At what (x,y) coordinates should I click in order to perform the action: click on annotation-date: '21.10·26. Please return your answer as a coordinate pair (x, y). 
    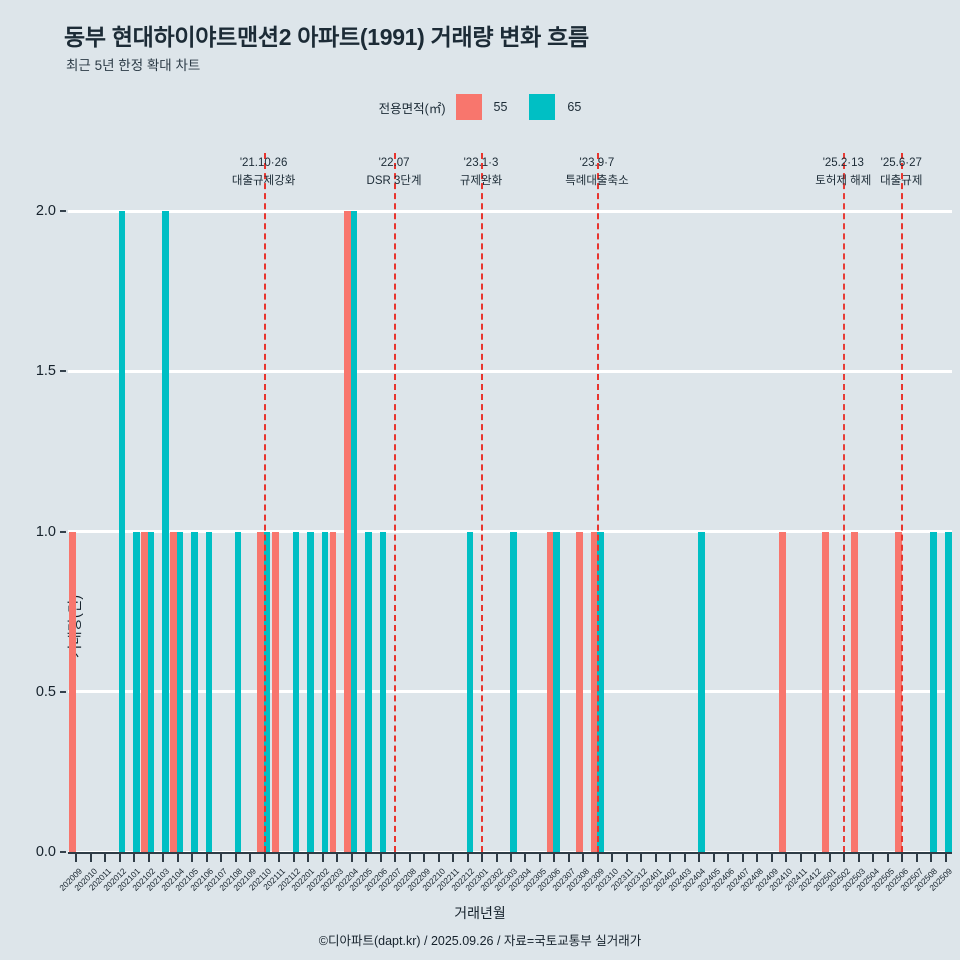
    Looking at the image, I should click on (263, 163).